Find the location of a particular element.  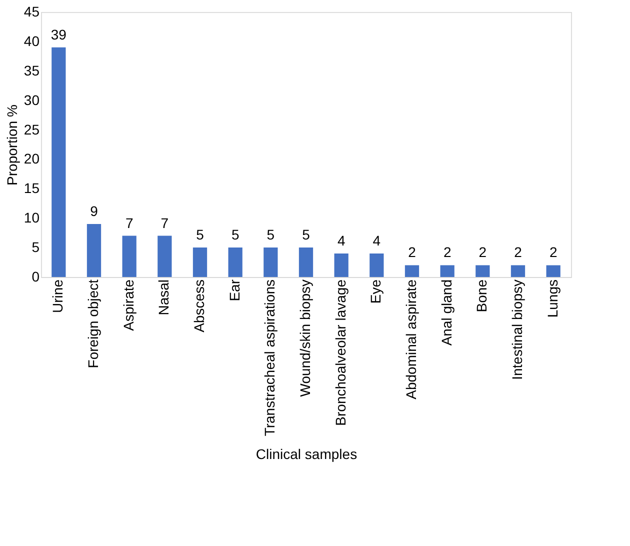

y-tick-label: 40 is located at coordinates (32, 40).